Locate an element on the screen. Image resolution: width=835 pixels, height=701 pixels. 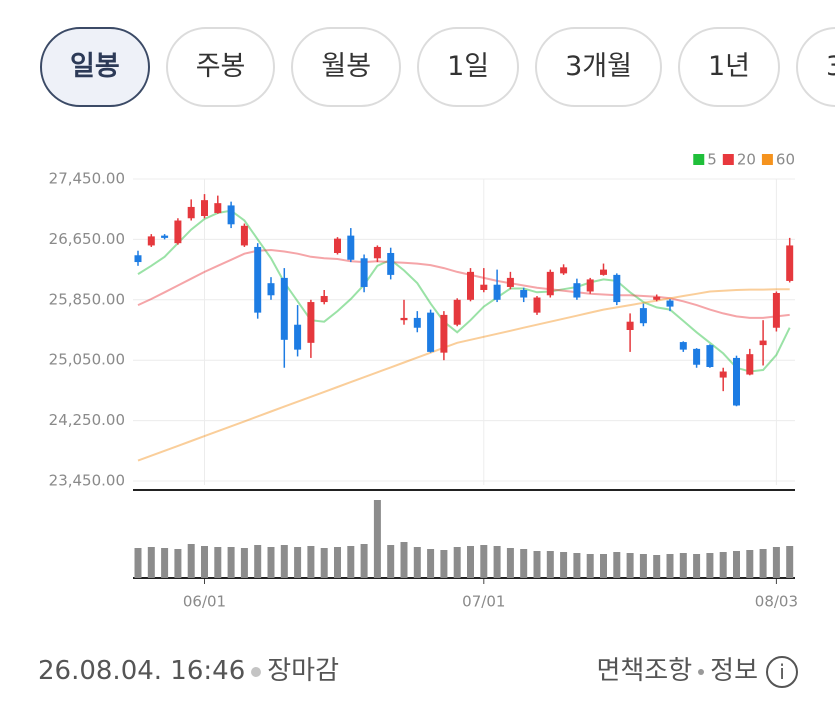
links: 면책조항 정보 i is located at coordinates (697, 669).